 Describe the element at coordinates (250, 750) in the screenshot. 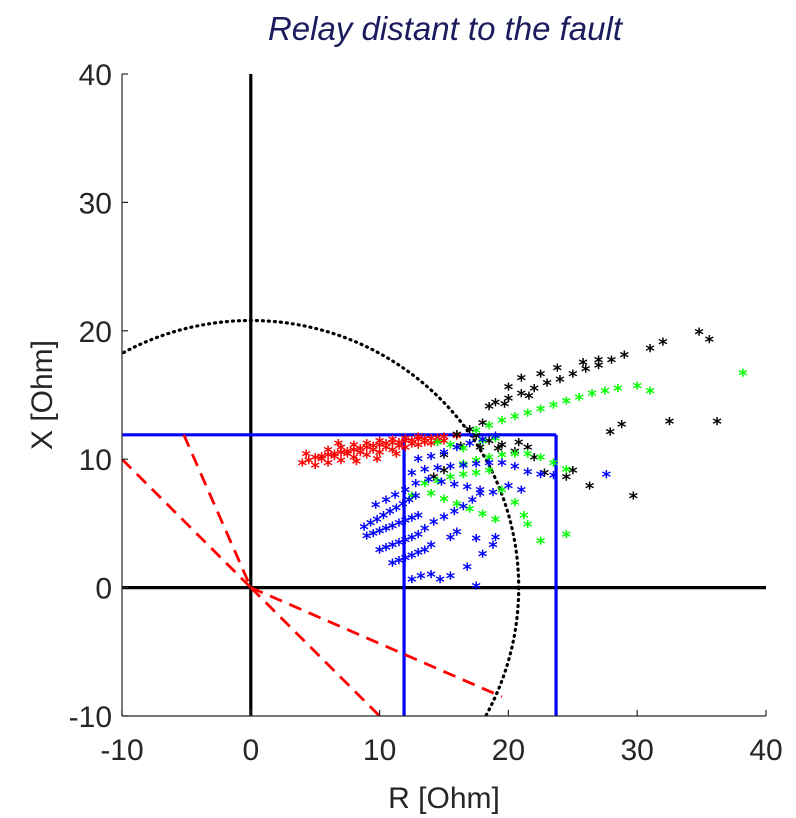

I see `x-tick-label: 0` at that location.